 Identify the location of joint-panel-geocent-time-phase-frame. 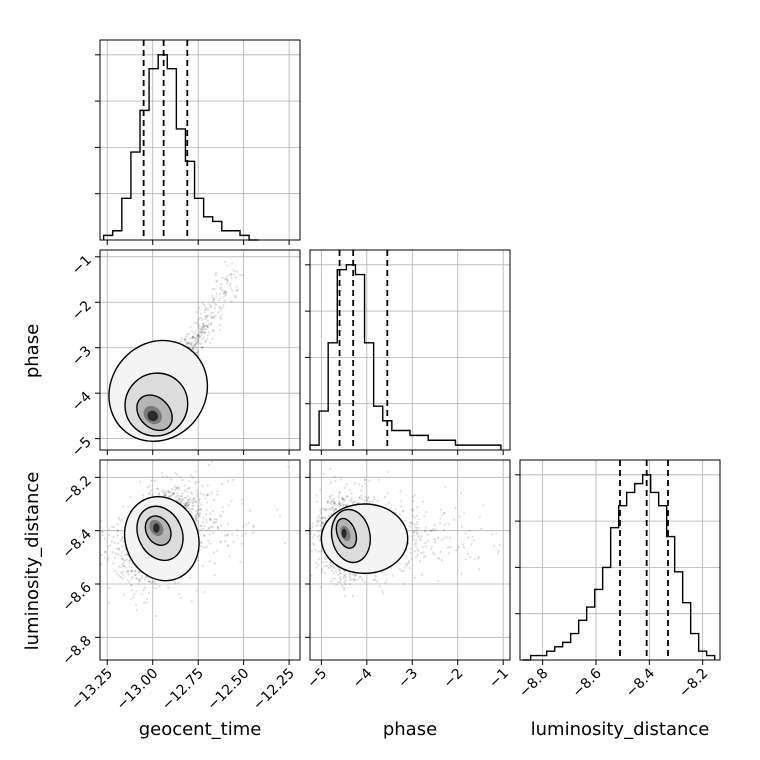
(200, 350).